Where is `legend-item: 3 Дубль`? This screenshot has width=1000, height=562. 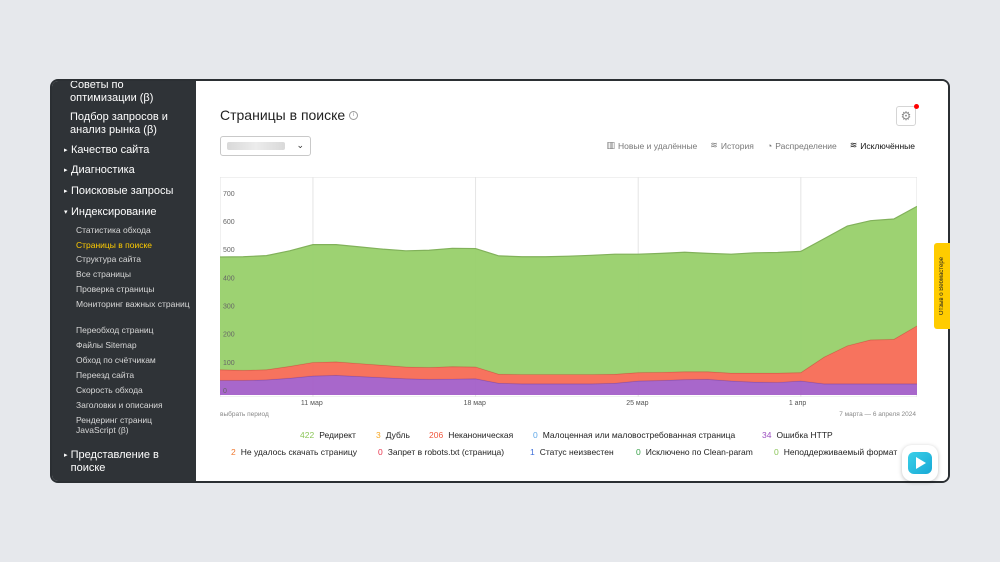 legend-item: 3 Дубль is located at coordinates (393, 435).